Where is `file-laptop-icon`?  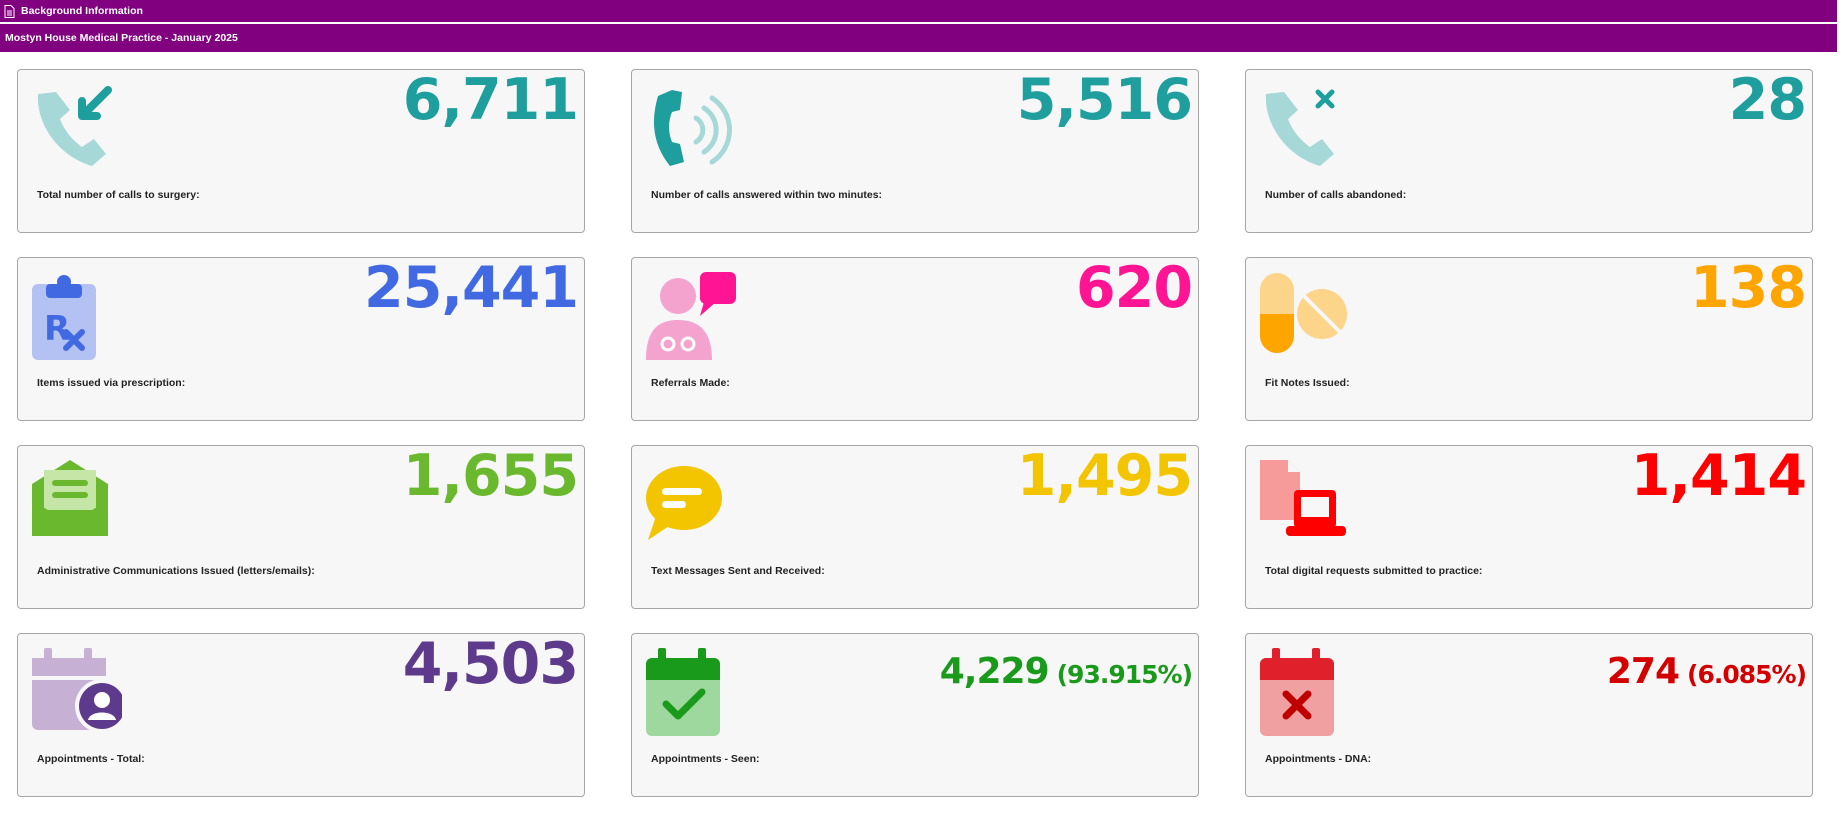 file-laptop-icon is located at coordinates (1305, 505).